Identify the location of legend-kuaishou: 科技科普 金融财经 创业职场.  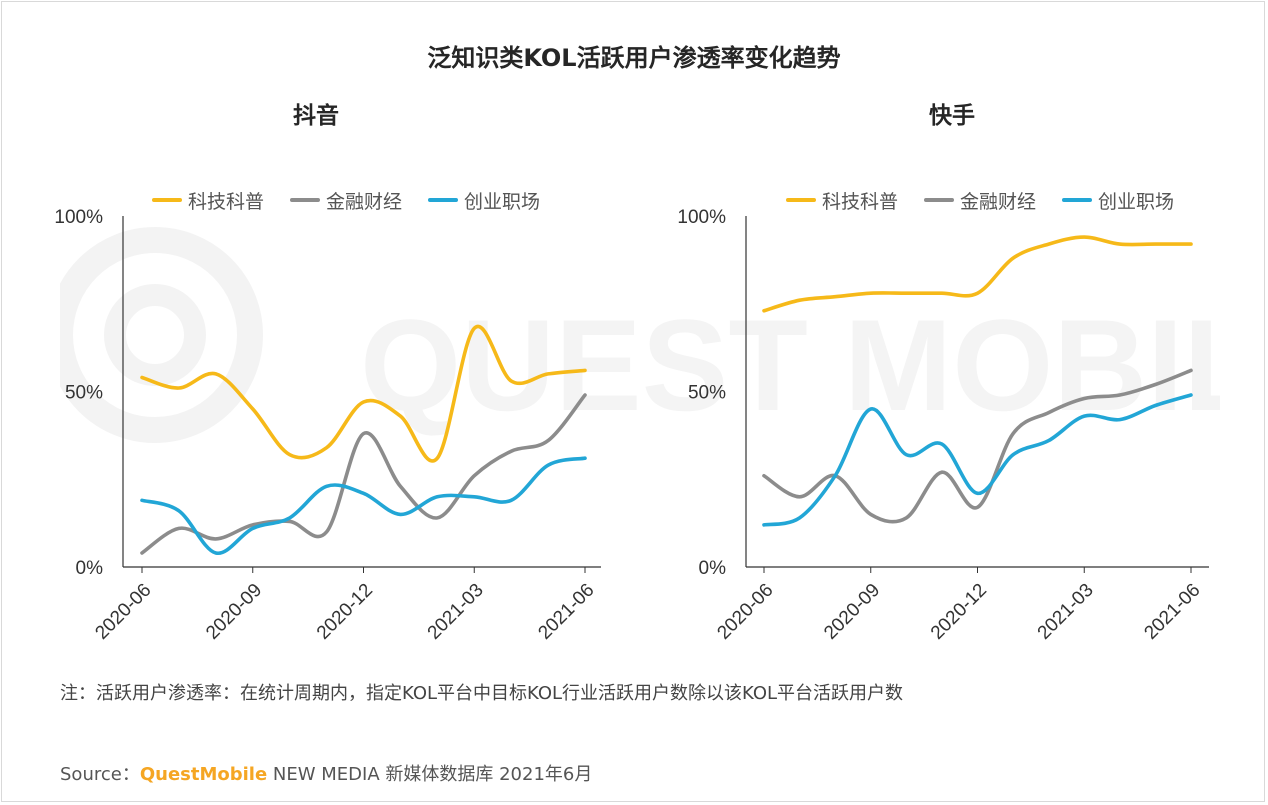
(993, 200).